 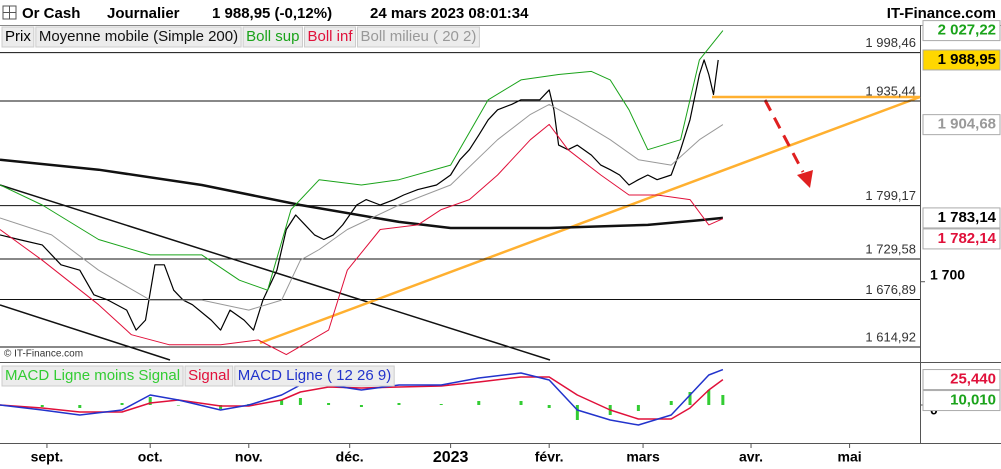 I want to click on x-tick-label: févr., so click(x=549, y=457).